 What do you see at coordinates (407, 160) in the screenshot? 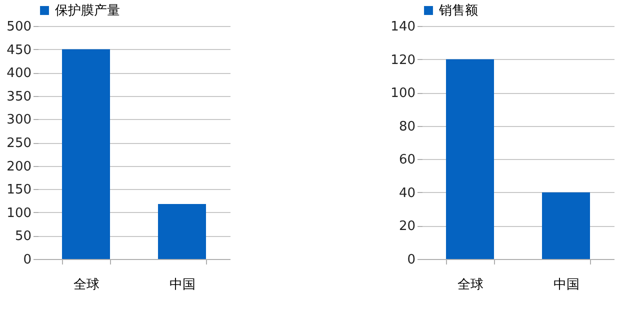
I see `y-tick-label: 60` at bounding box center [407, 160].